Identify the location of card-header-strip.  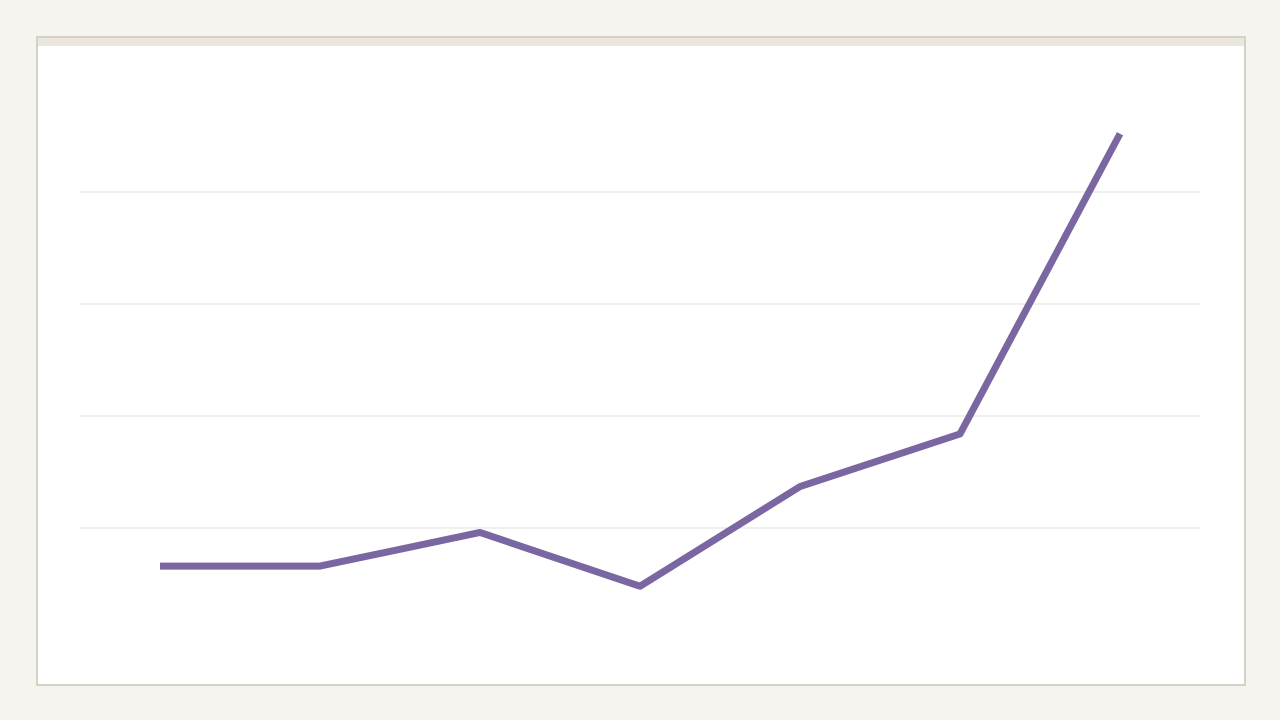
(641, 42).